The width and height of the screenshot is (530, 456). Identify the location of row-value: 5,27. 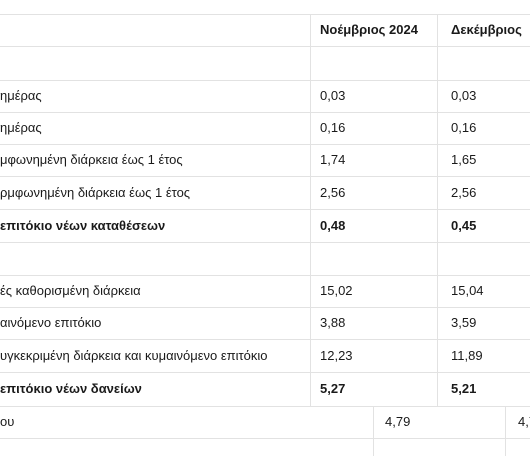
(333, 388).